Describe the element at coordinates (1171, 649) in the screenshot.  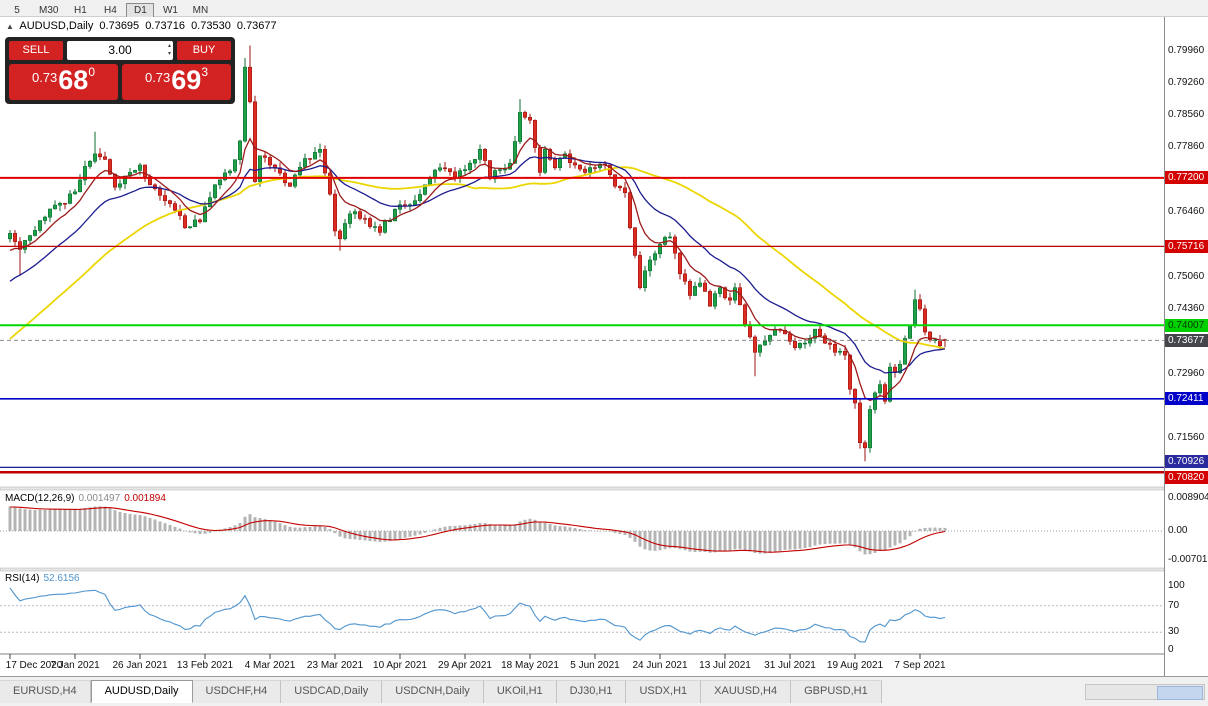
I see `rsi-axis-label: 0` at that location.